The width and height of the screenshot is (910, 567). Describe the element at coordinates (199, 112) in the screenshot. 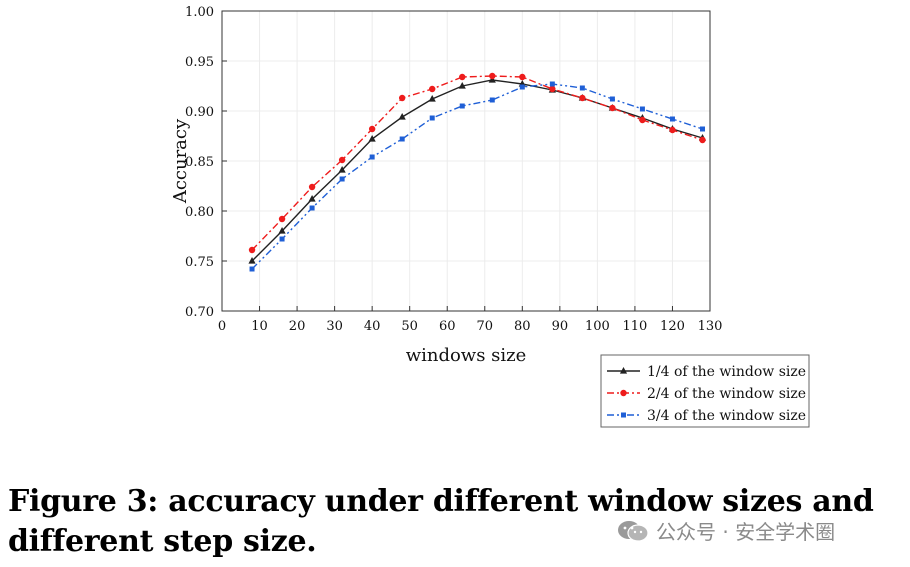

I see `y-tick-label: 0.90` at that location.